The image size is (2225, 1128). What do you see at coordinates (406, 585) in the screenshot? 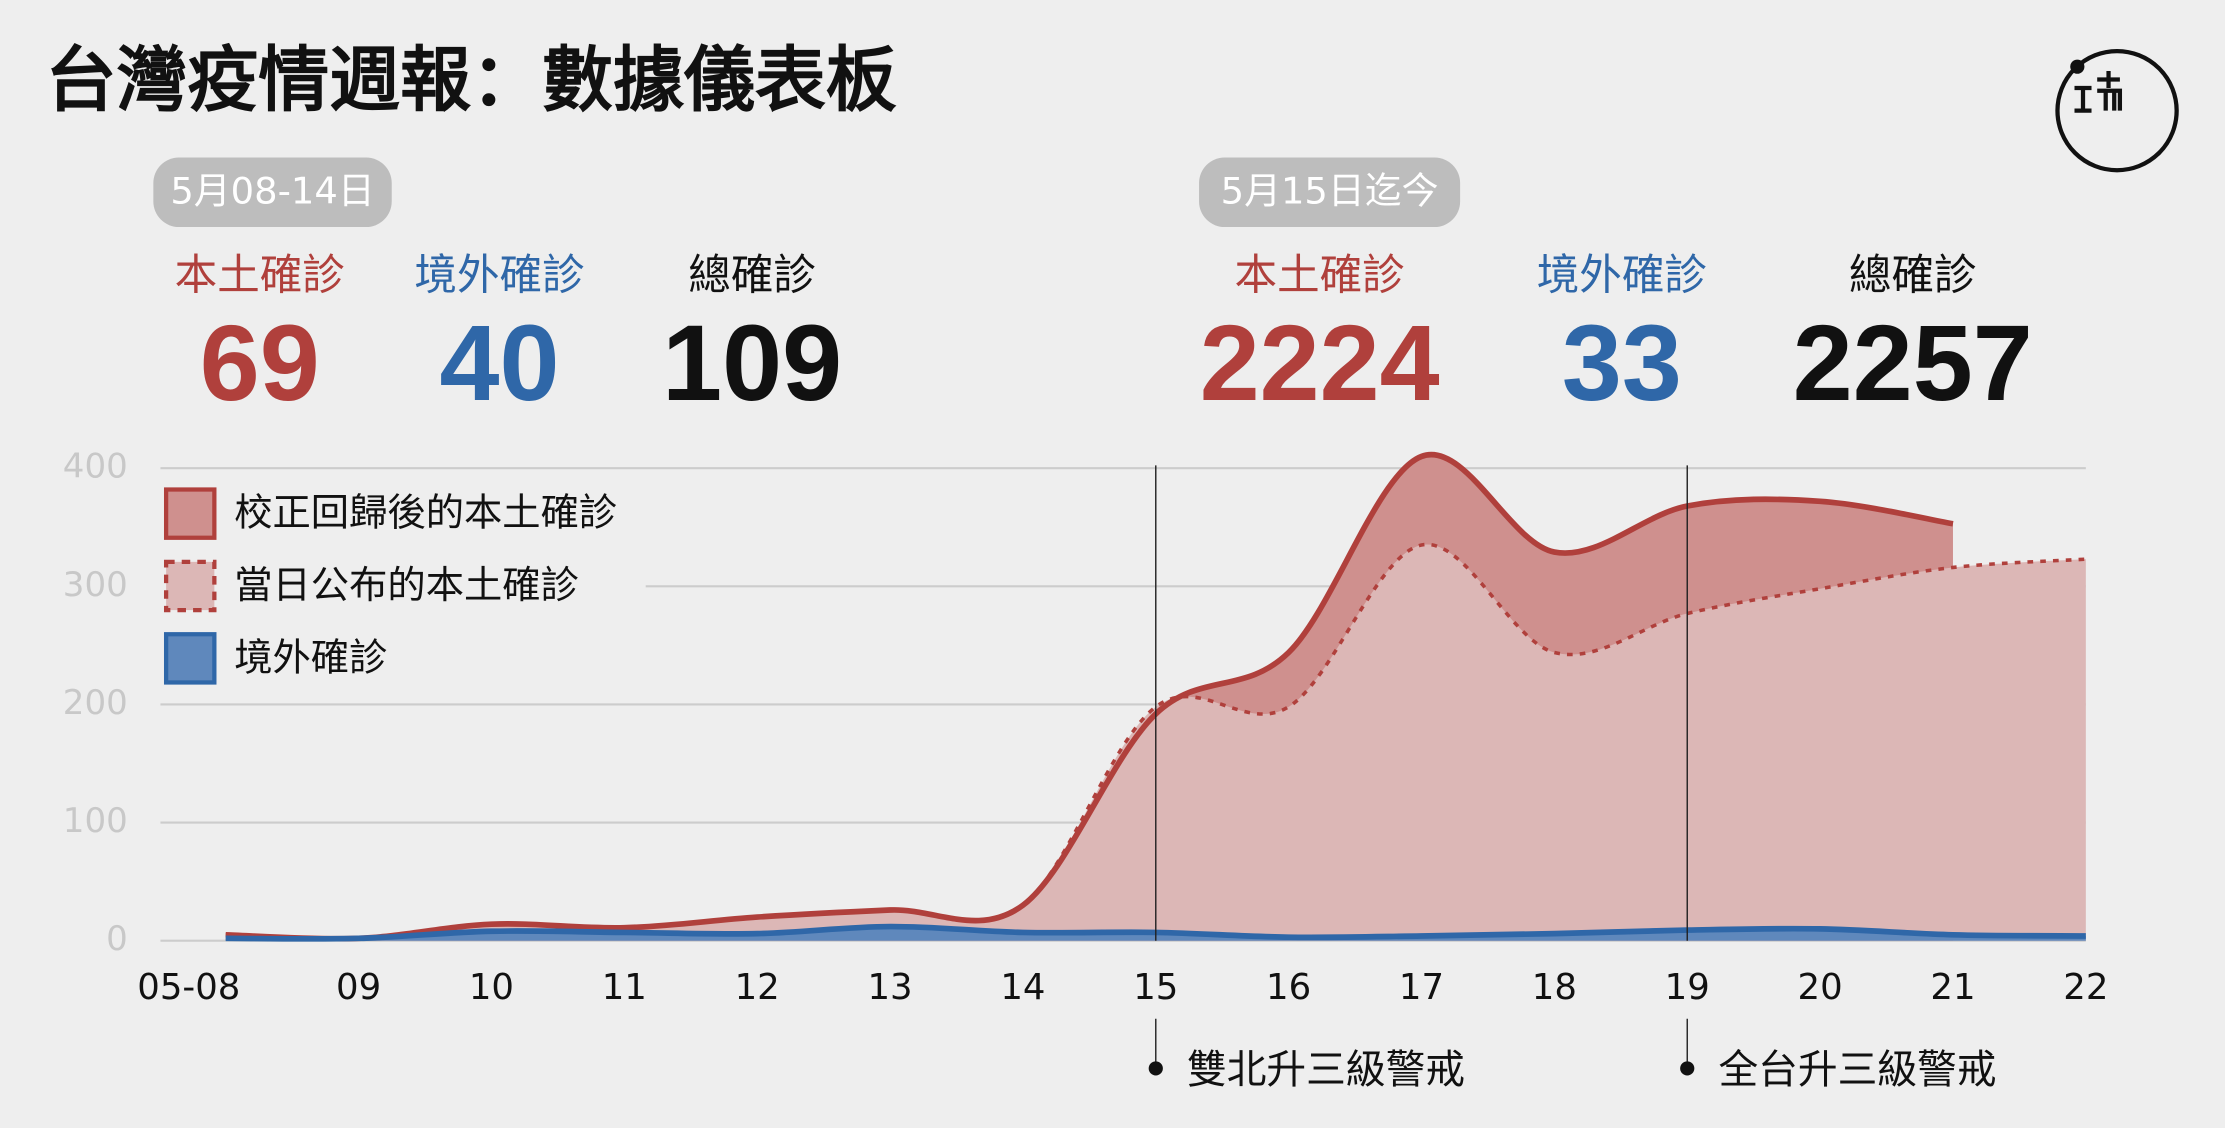
I see `legend-label: 當日公布的本土確診` at bounding box center [406, 585].